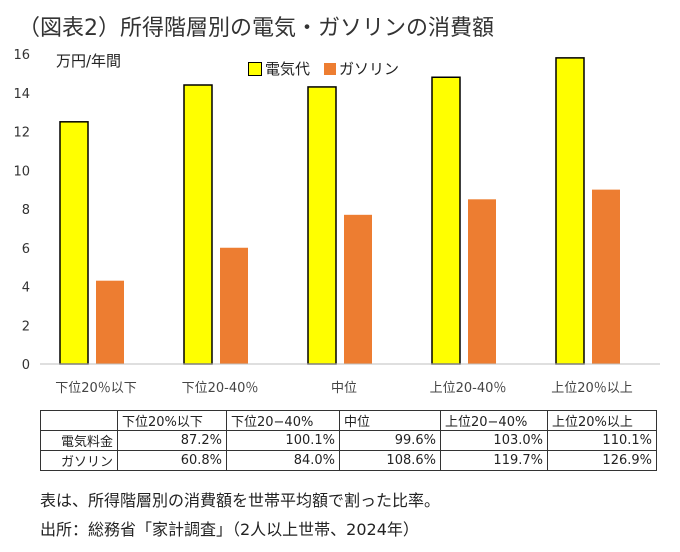 Image resolution: width=680 pixels, height=552 pixels. What do you see at coordinates (283, 420) in the screenshot?
I see `table-header-cell: 下位20−40%` at bounding box center [283, 420].